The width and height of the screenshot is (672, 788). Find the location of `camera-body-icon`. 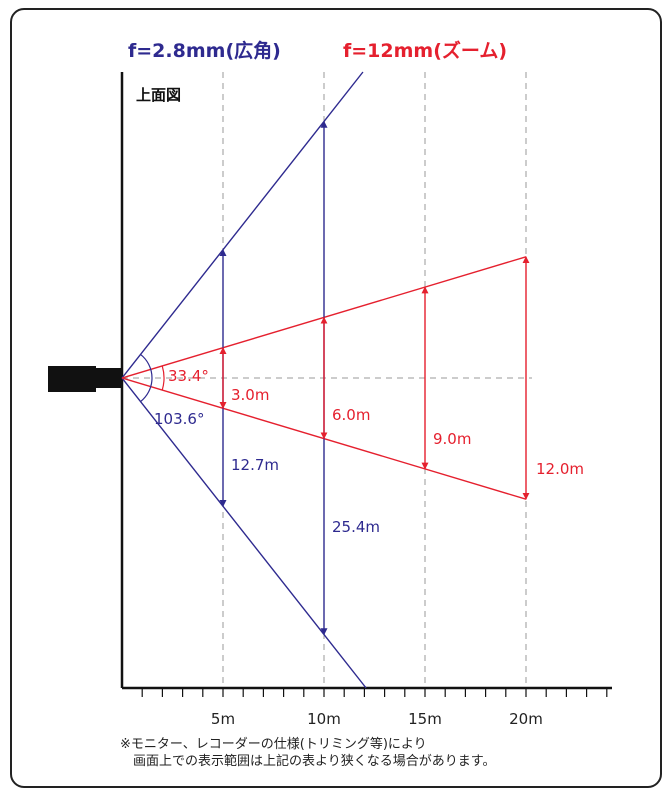

camera-body-icon is located at coordinates (72, 379).